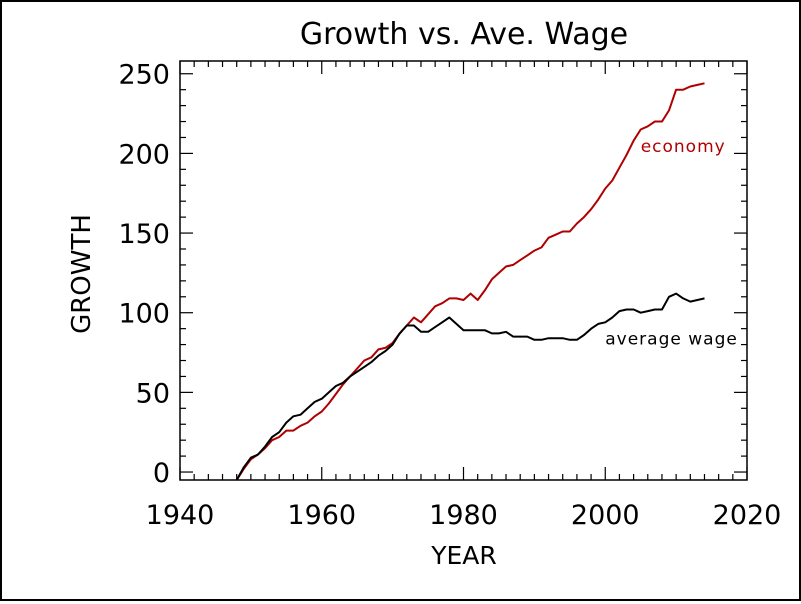  I want to click on x-tick-label: 1940, so click(180, 515).